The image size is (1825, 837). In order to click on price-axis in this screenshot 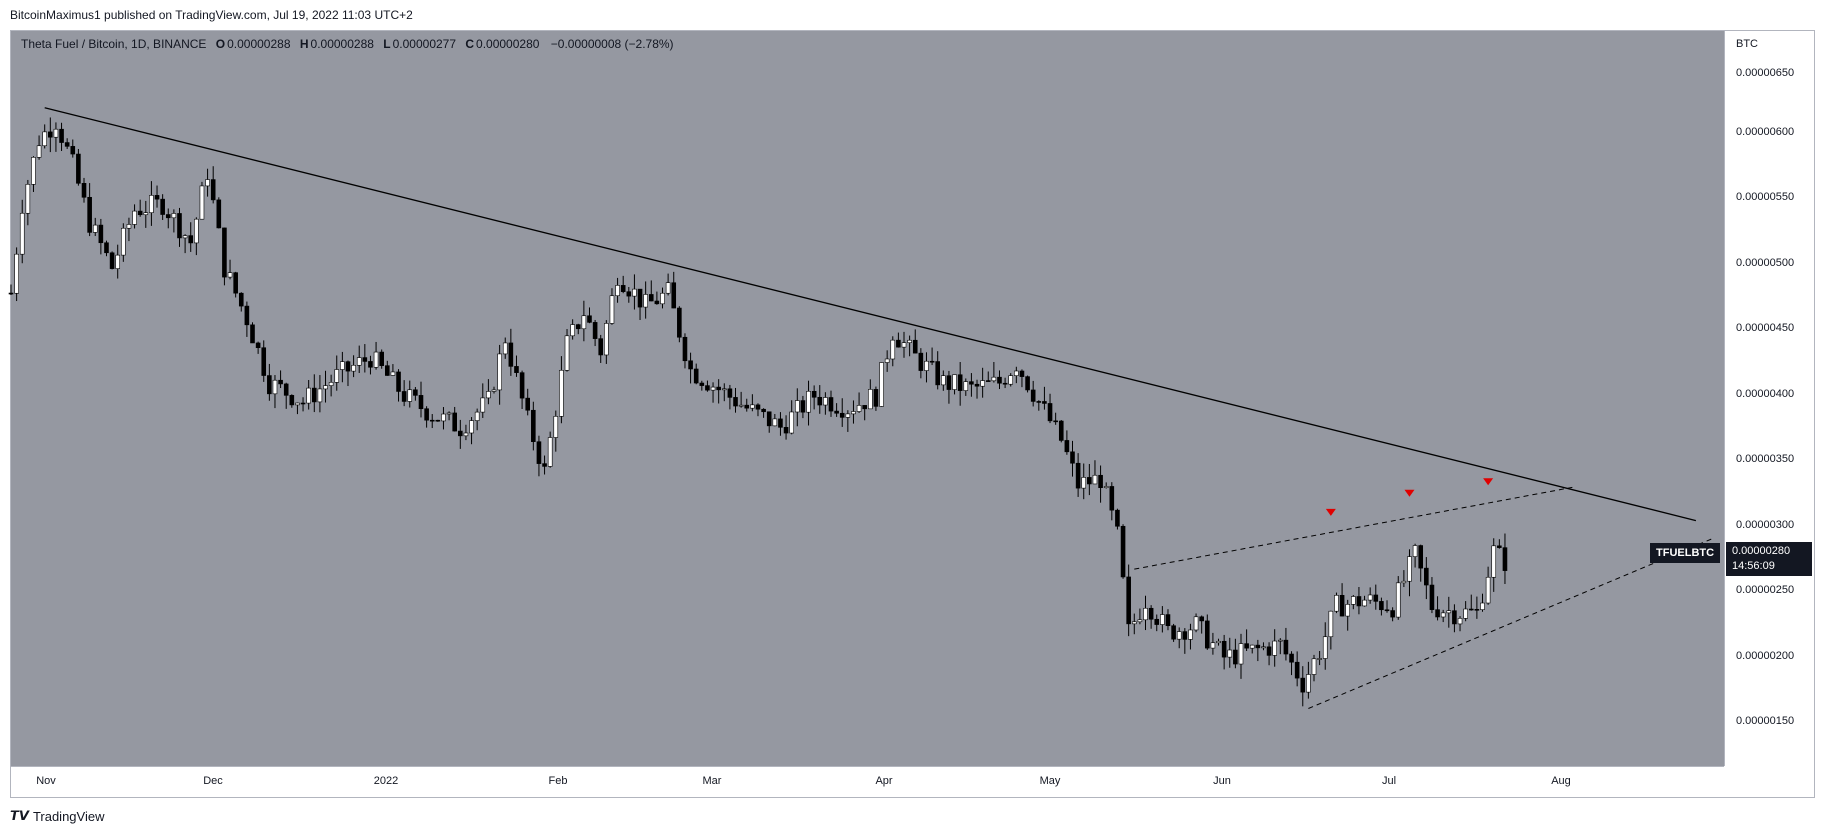, I will do `click(1769, 398)`.